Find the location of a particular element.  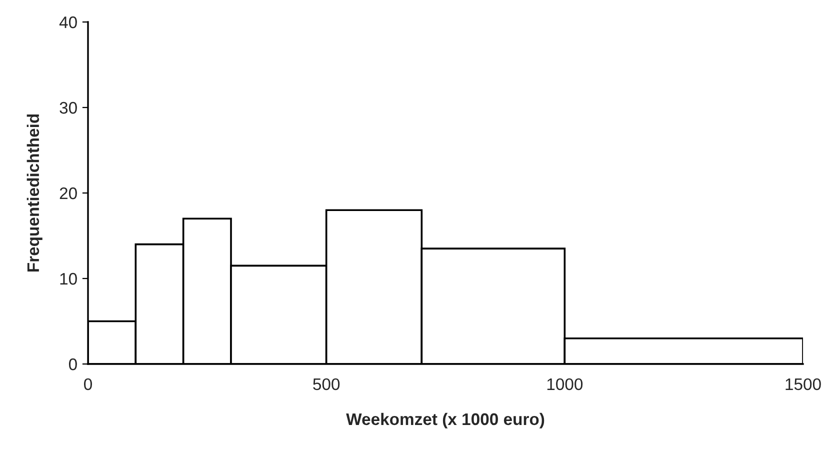

y-tick-label: 20 is located at coordinates (68, 193).